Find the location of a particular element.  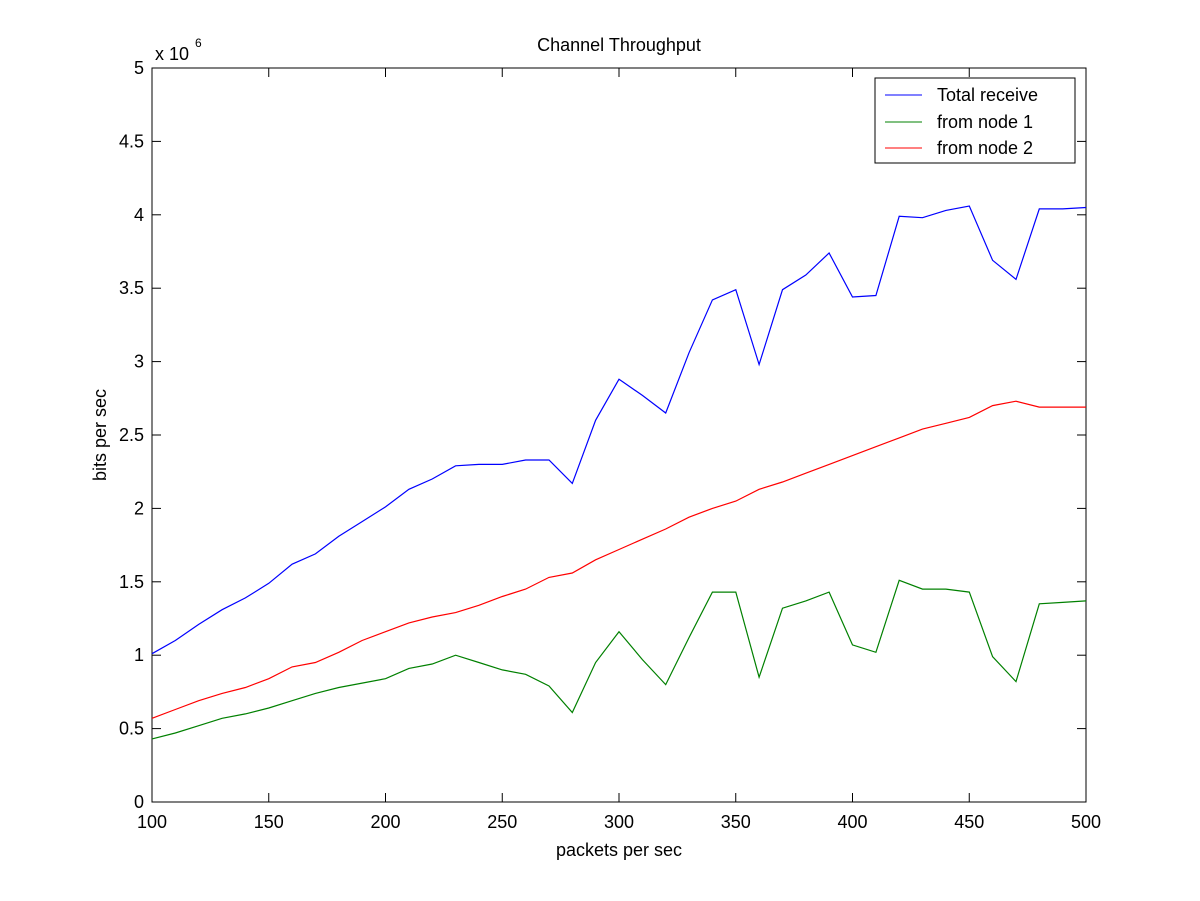

chart-title: Channel Throughput is located at coordinates (619, 45).